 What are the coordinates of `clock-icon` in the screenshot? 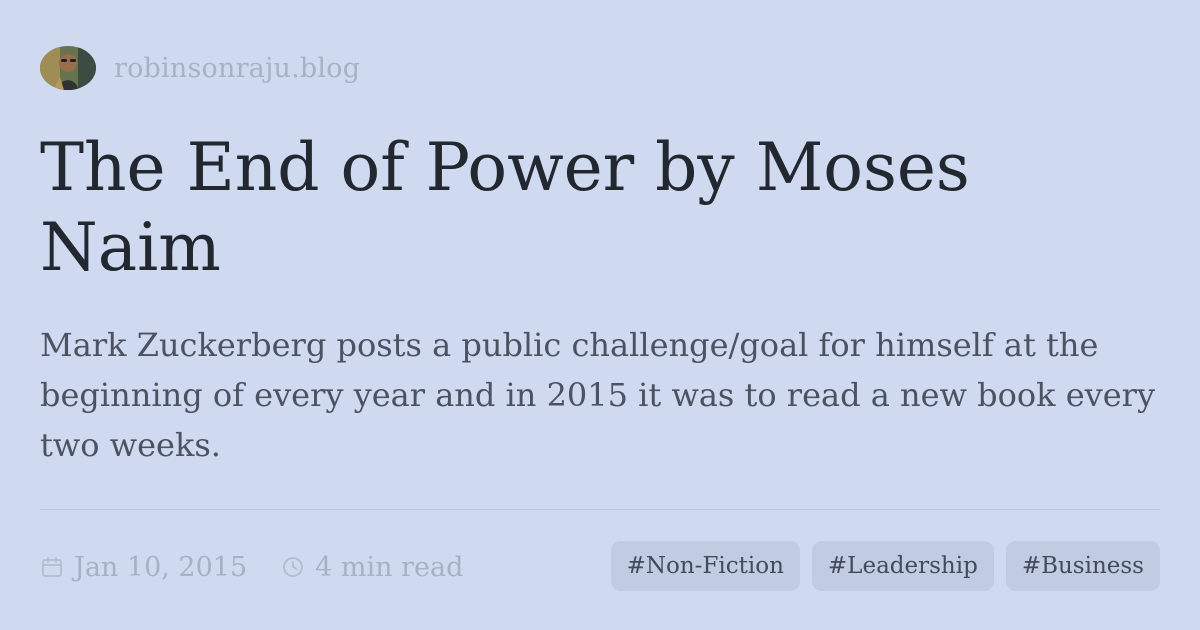 It's located at (293, 567).